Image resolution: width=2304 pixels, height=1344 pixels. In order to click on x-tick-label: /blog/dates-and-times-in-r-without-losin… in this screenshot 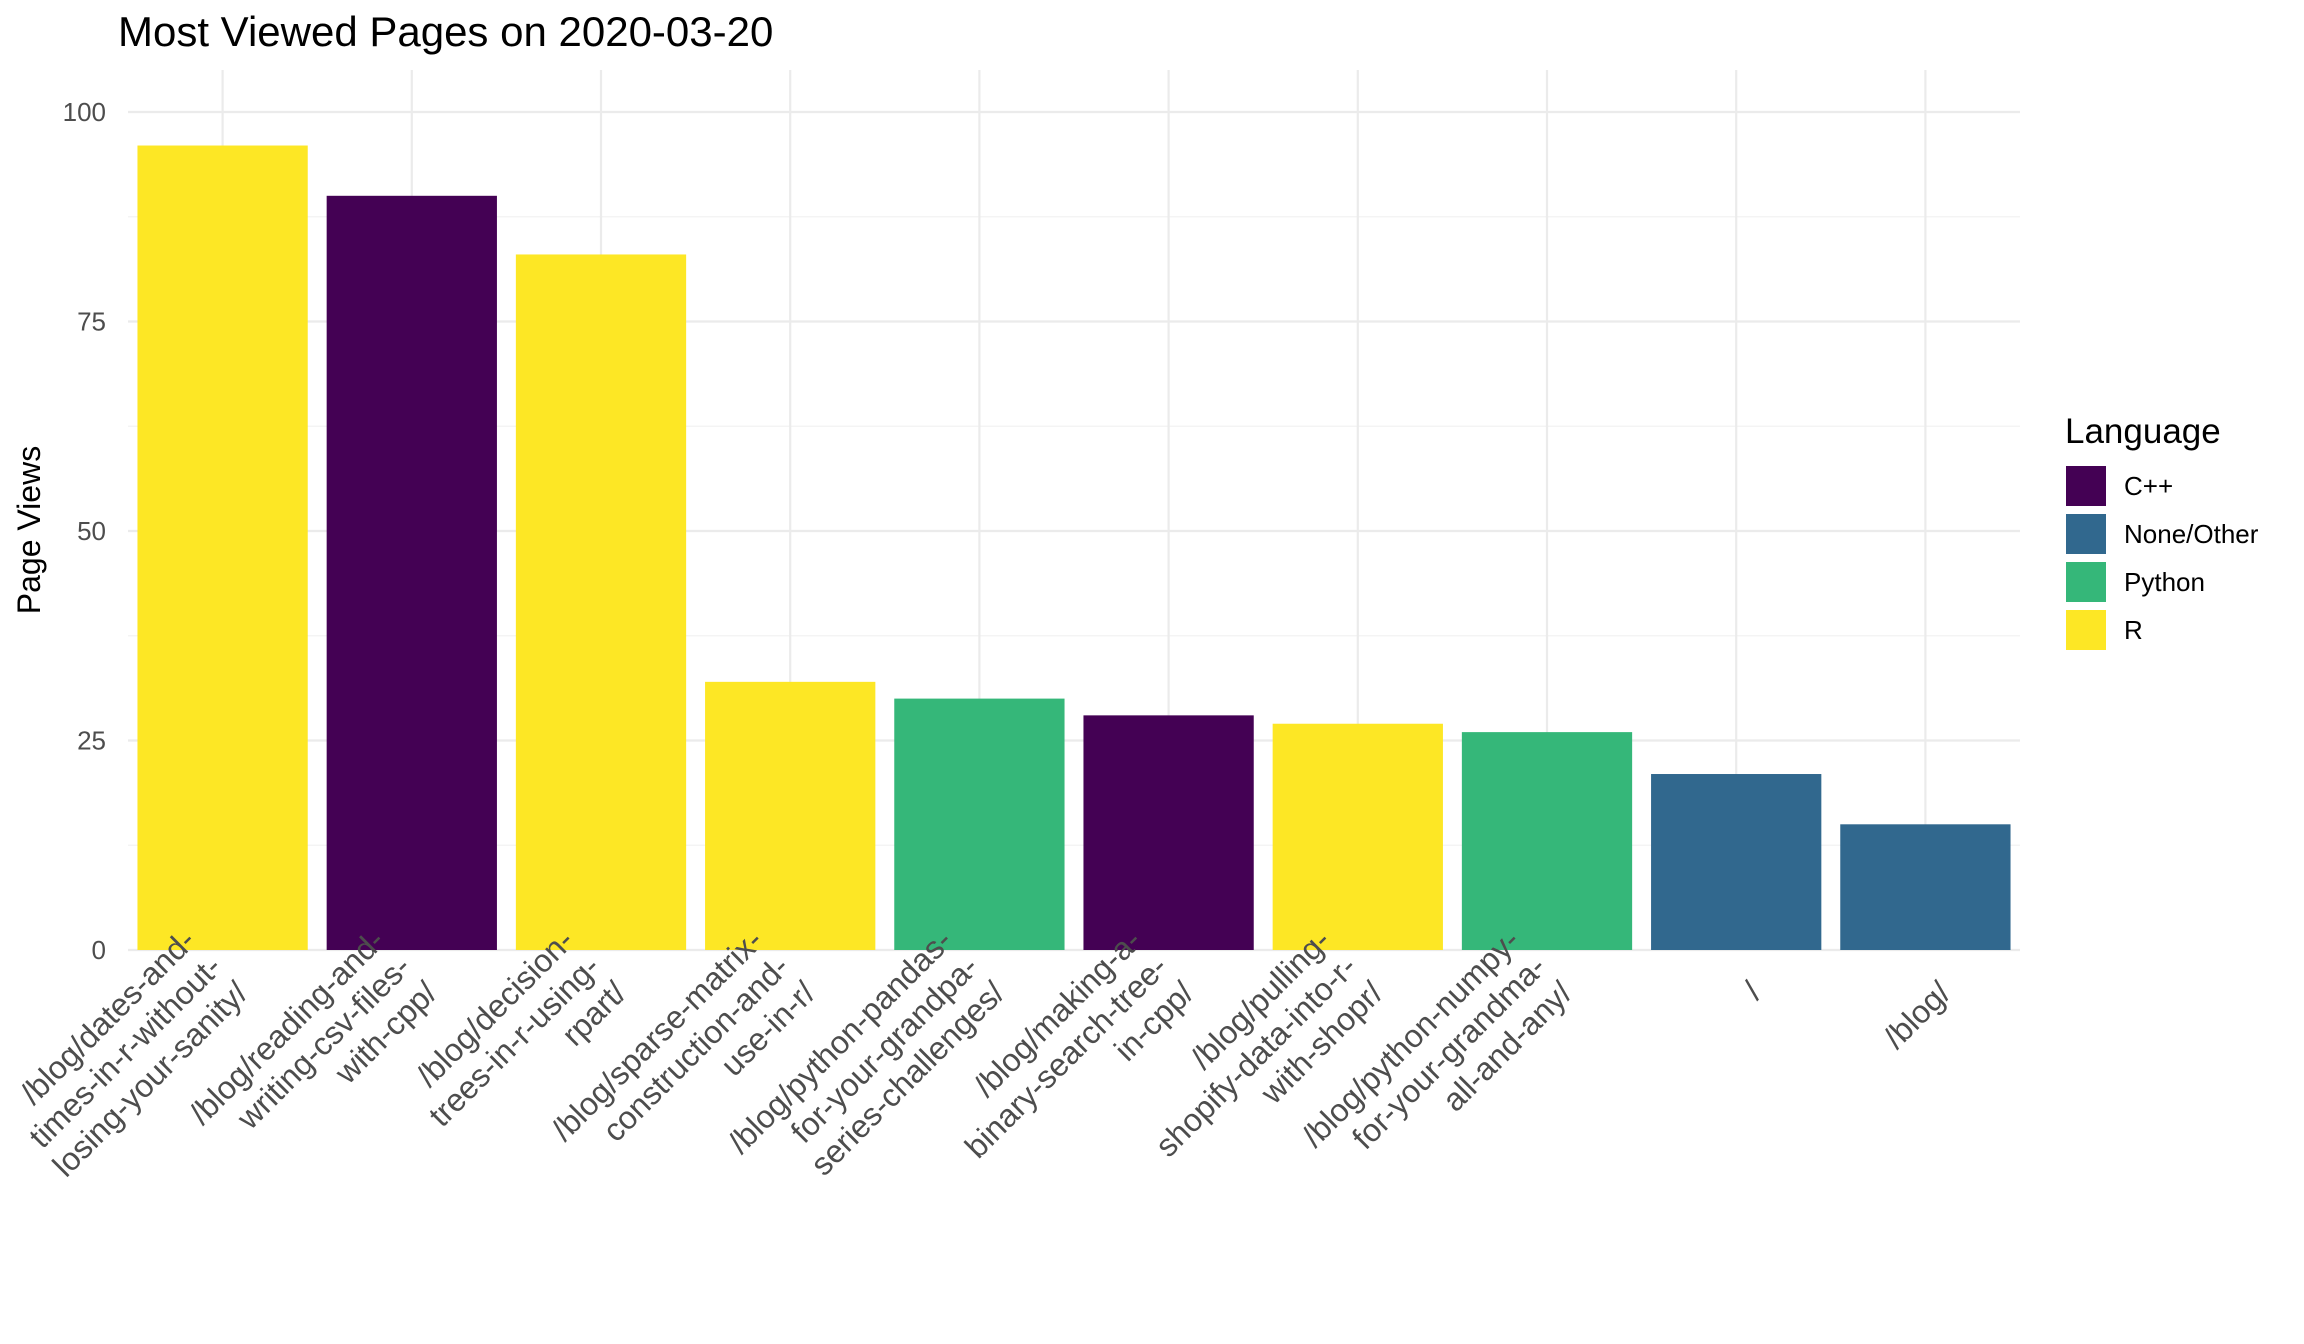, I will do `click(133, 1052)`.